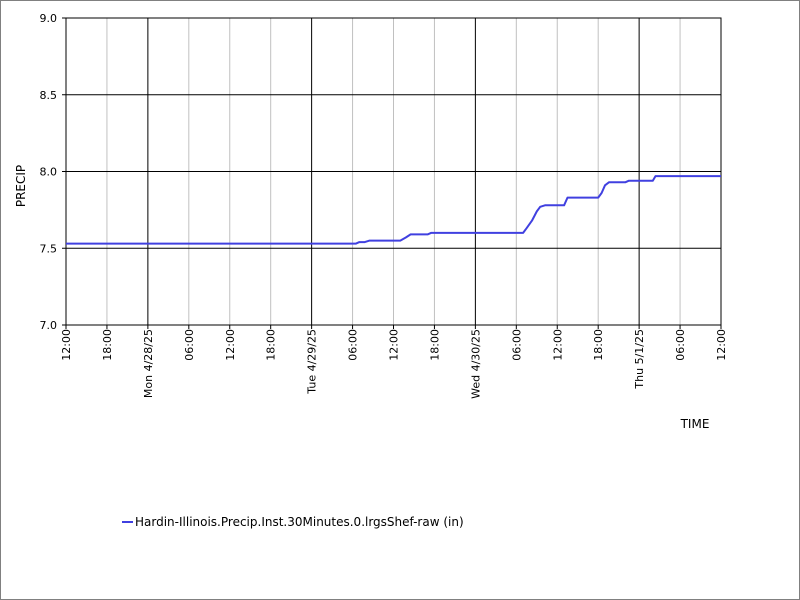 This screenshot has height=600, width=800. What do you see at coordinates (49, 172) in the screenshot?
I see `y-tick-label: 8.0` at bounding box center [49, 172].